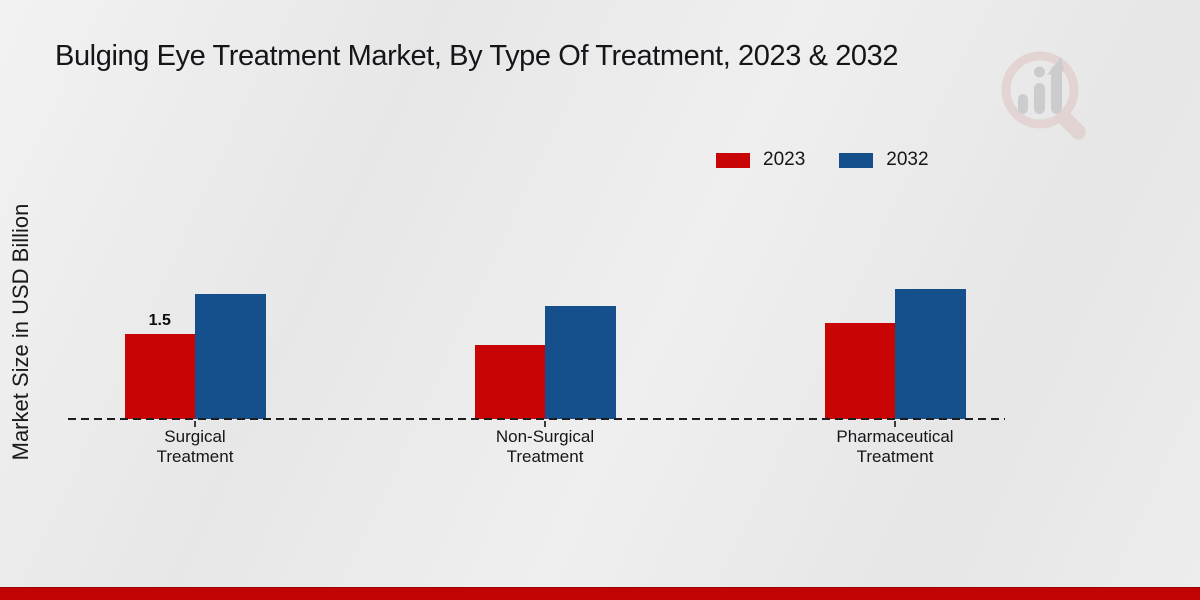  I want to click on magnifier-bar-chart-logo-icon, so click(1043, 95).